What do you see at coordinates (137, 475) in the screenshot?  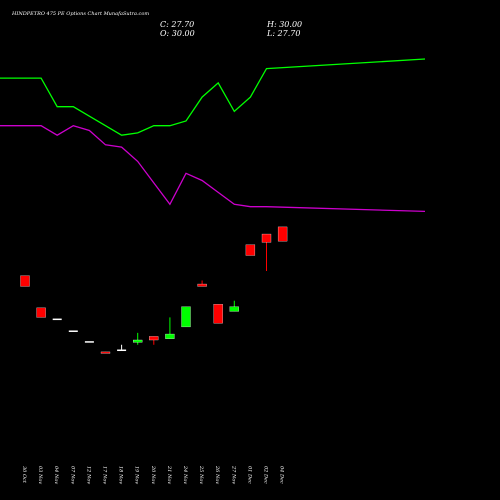 I see `x-tick-label: 19 Nov` at bounding box center [137, 475].